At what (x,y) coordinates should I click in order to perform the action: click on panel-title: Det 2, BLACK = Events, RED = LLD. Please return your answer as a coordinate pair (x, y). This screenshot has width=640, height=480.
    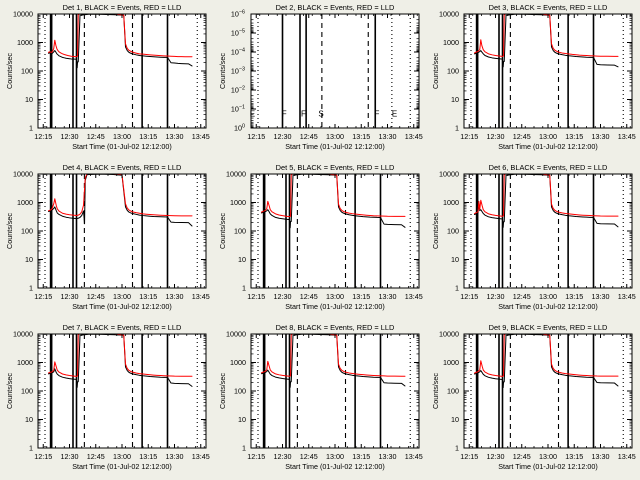
    Looking at the image, I should click on (335, 7).